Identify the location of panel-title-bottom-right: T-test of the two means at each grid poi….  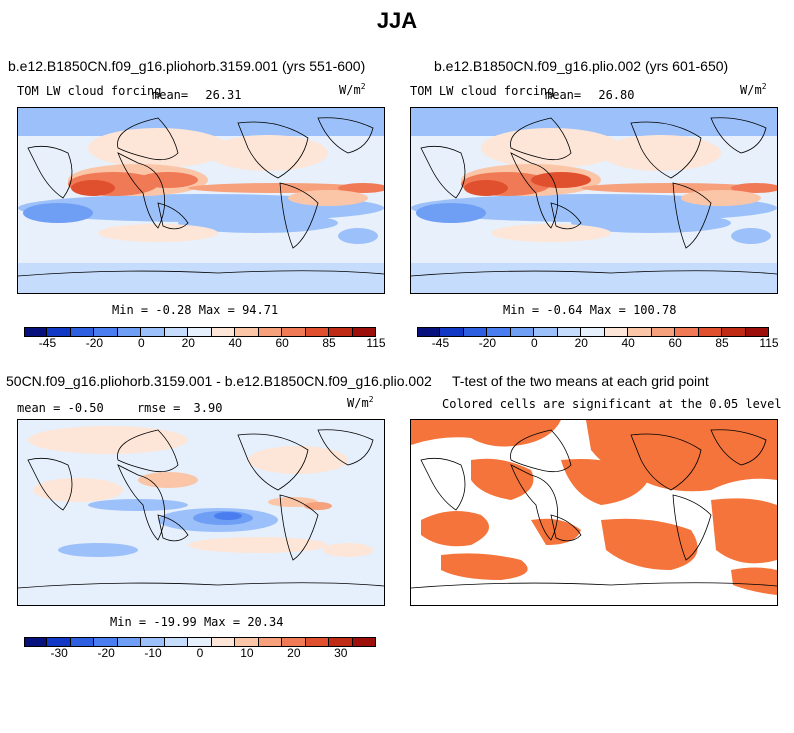
(580, 381).